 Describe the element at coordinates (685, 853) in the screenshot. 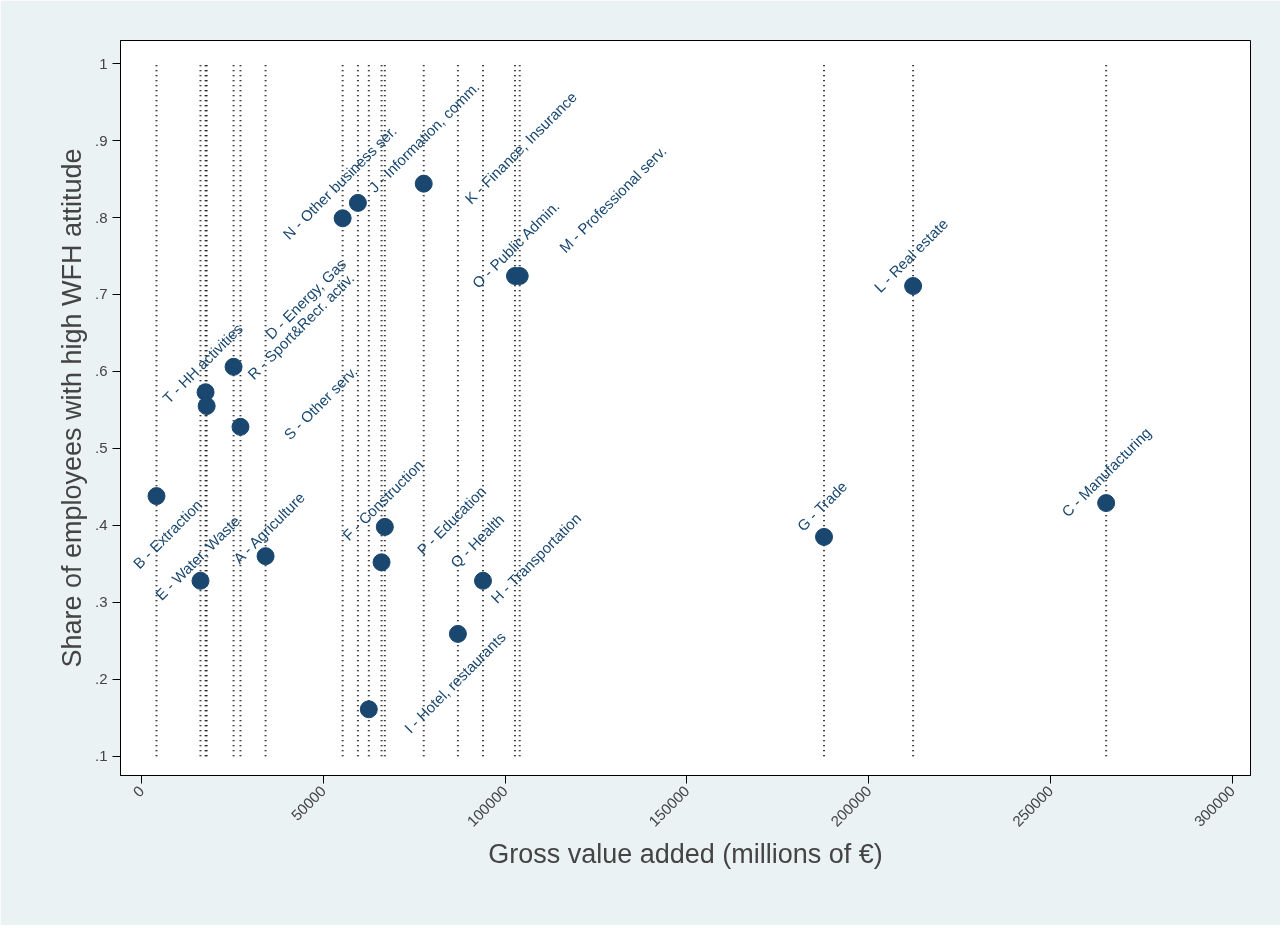

I see `x-axis-title: Gross value added (millions of €)` at that location.